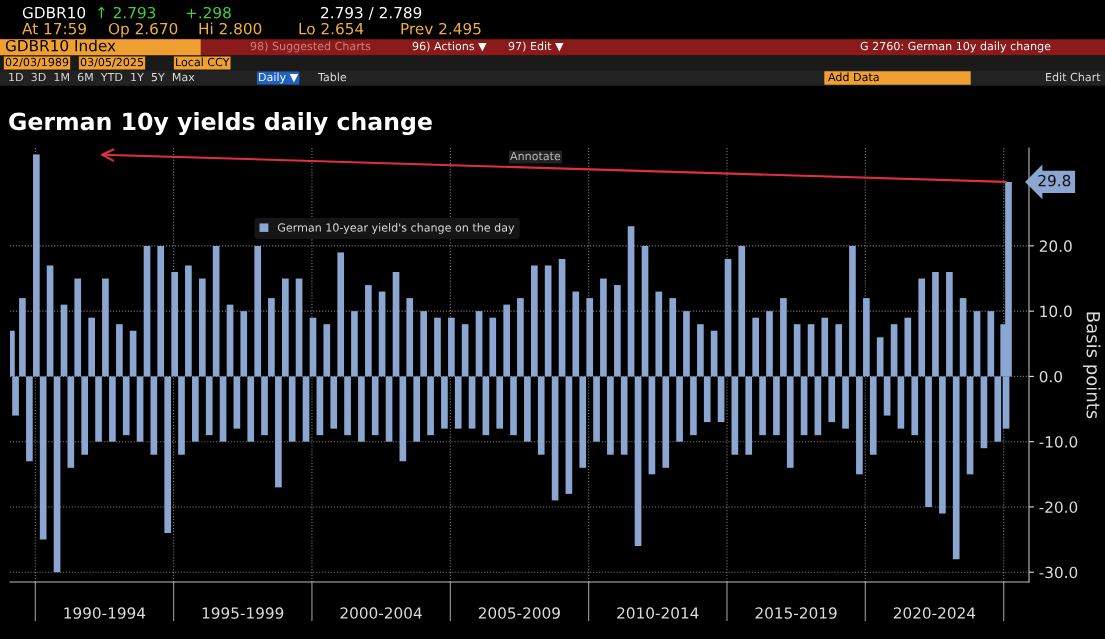 This screenshot has width=1105, height=639. What do you see at coordinates (1054, 180) in the screenshot?
I see `annotation: 29.8` at bounding box center [1054, 180].